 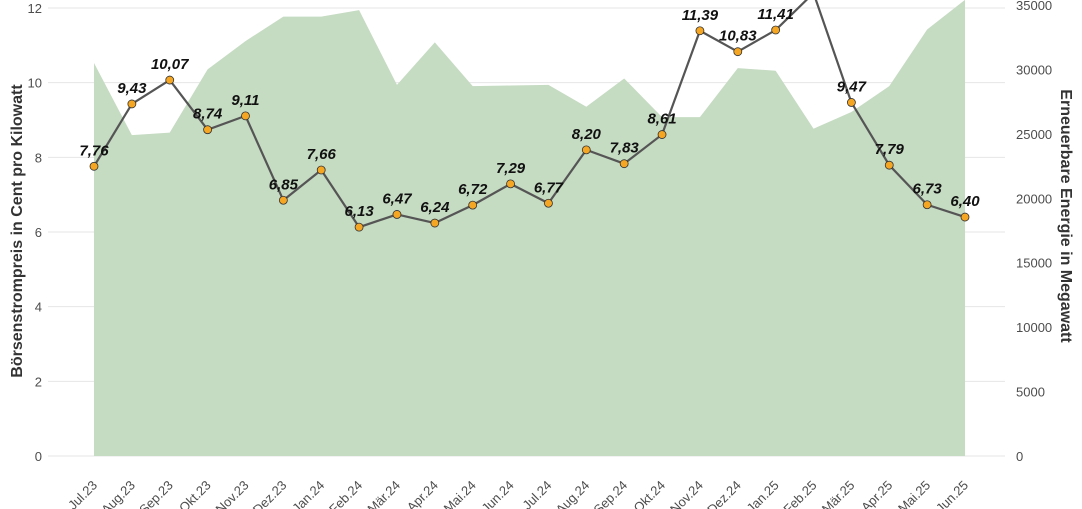 What do you see at coordinates (724, 493) in the screenshot?
I see `x-tick-label: Dez.24` at bounding box center [724, 493].